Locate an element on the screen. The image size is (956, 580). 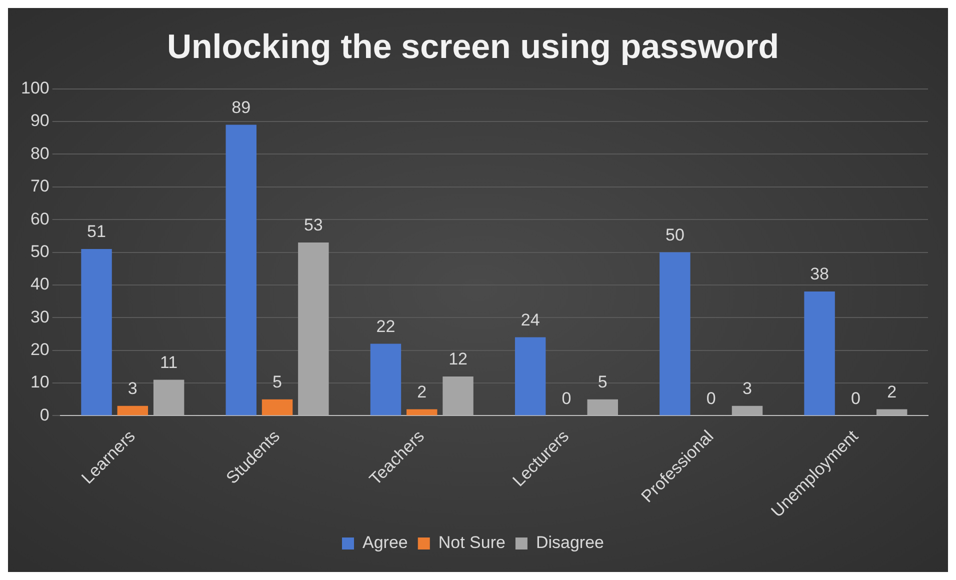
y-tick-label: 70 is located at coordinates (40, 186).